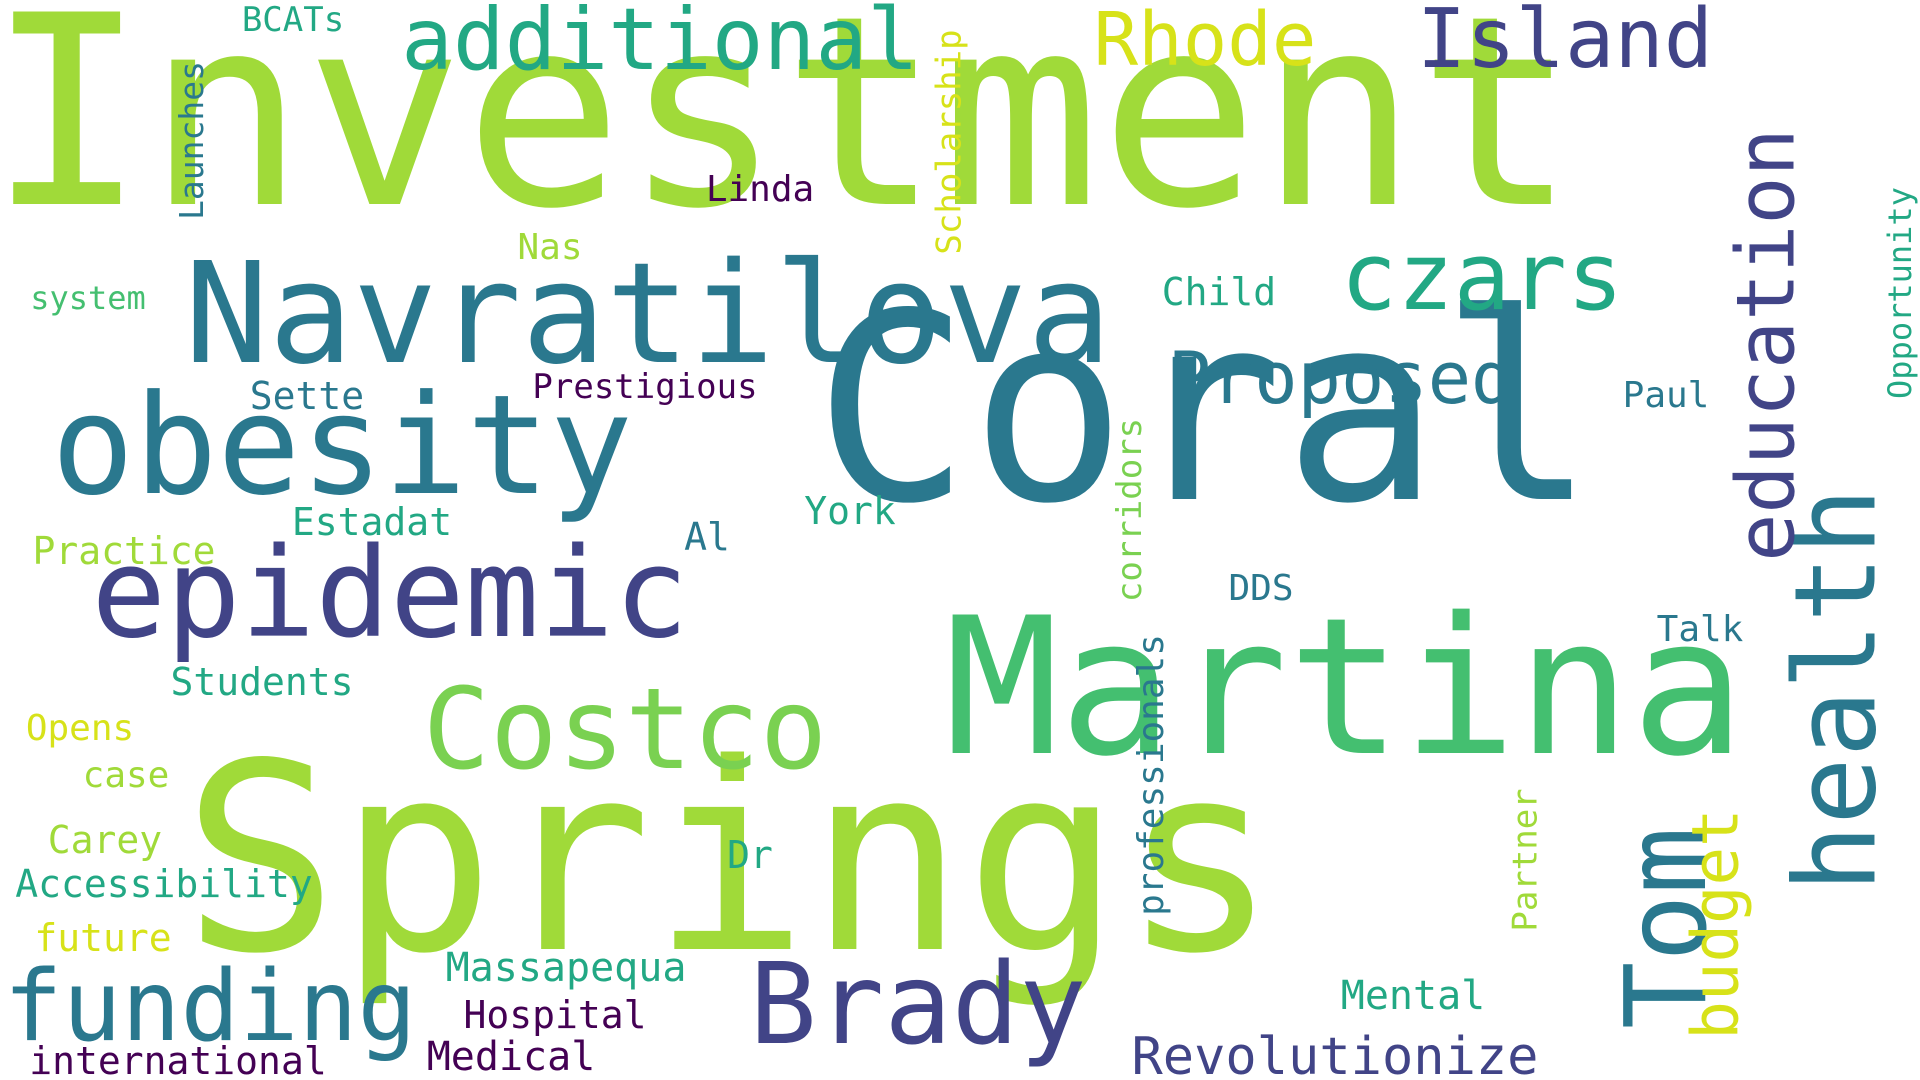 This screenshot has height=1080, width=1920. Describe the element at coordinates (1700, 629) in the screenshot. I see `word-talk: Talk` at that location.